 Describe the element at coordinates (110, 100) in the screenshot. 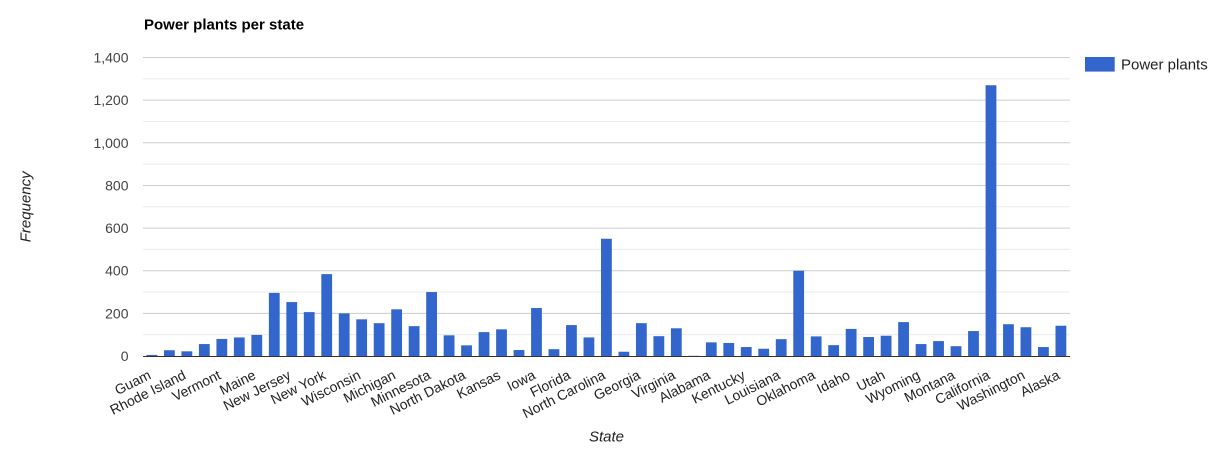

I see `svg-text: 1,200` at that location.